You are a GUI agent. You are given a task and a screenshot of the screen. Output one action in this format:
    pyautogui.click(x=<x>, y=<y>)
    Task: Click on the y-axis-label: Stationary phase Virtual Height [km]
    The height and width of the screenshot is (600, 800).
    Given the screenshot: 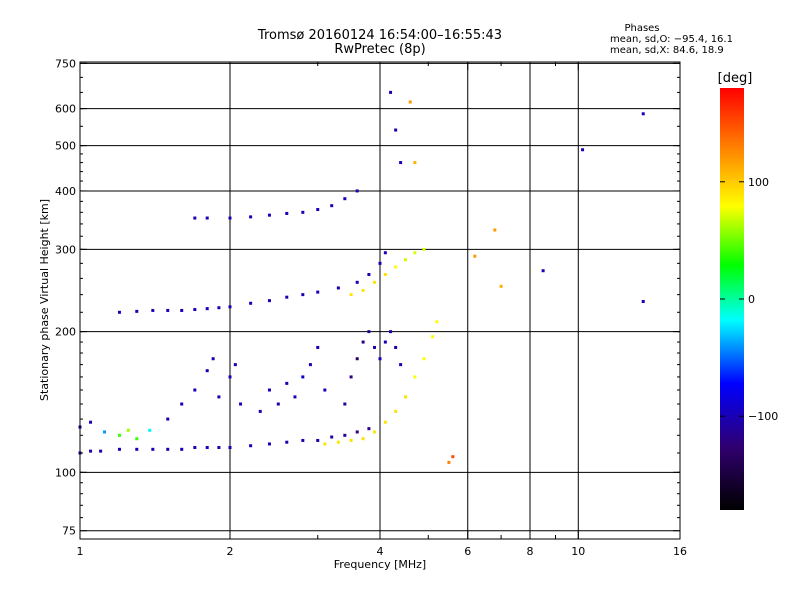 What is the action you would take?
    pyautogui.click(x=44, y=300)
    